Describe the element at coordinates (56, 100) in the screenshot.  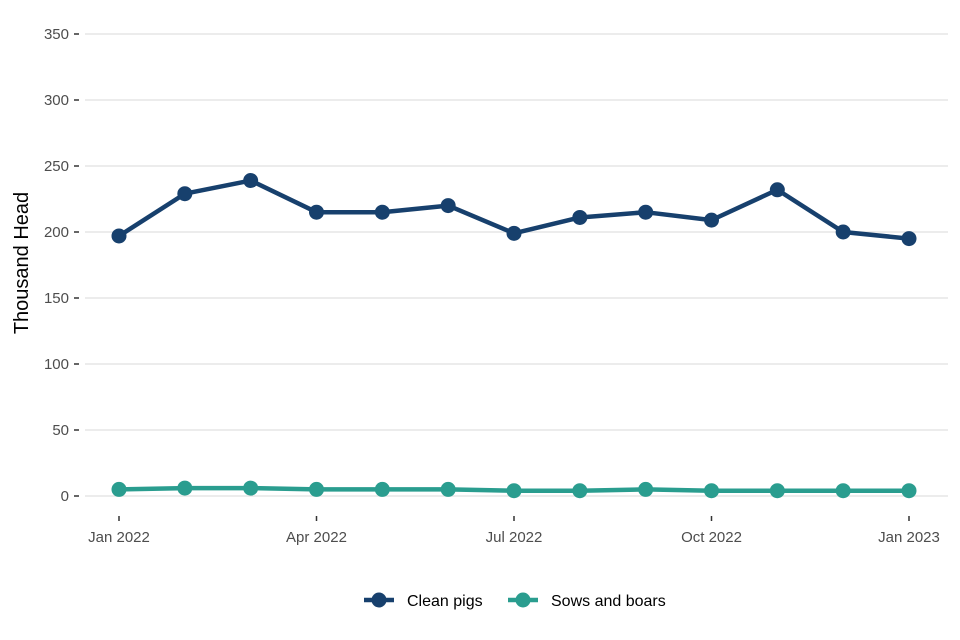
I see `y-tick-label: 300` at that location.